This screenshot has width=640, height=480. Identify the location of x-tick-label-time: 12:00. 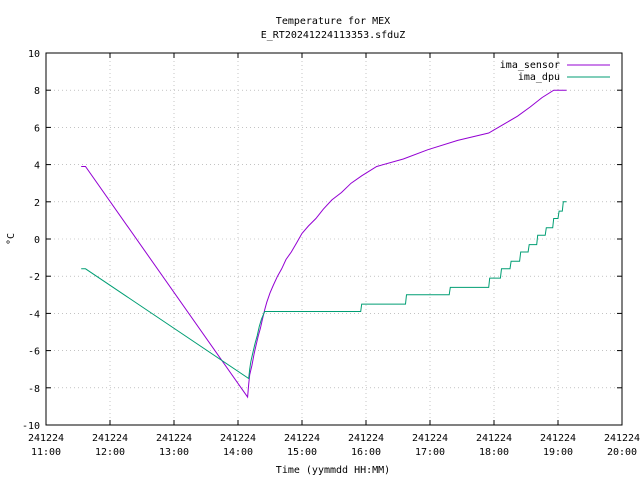
(110, 452).